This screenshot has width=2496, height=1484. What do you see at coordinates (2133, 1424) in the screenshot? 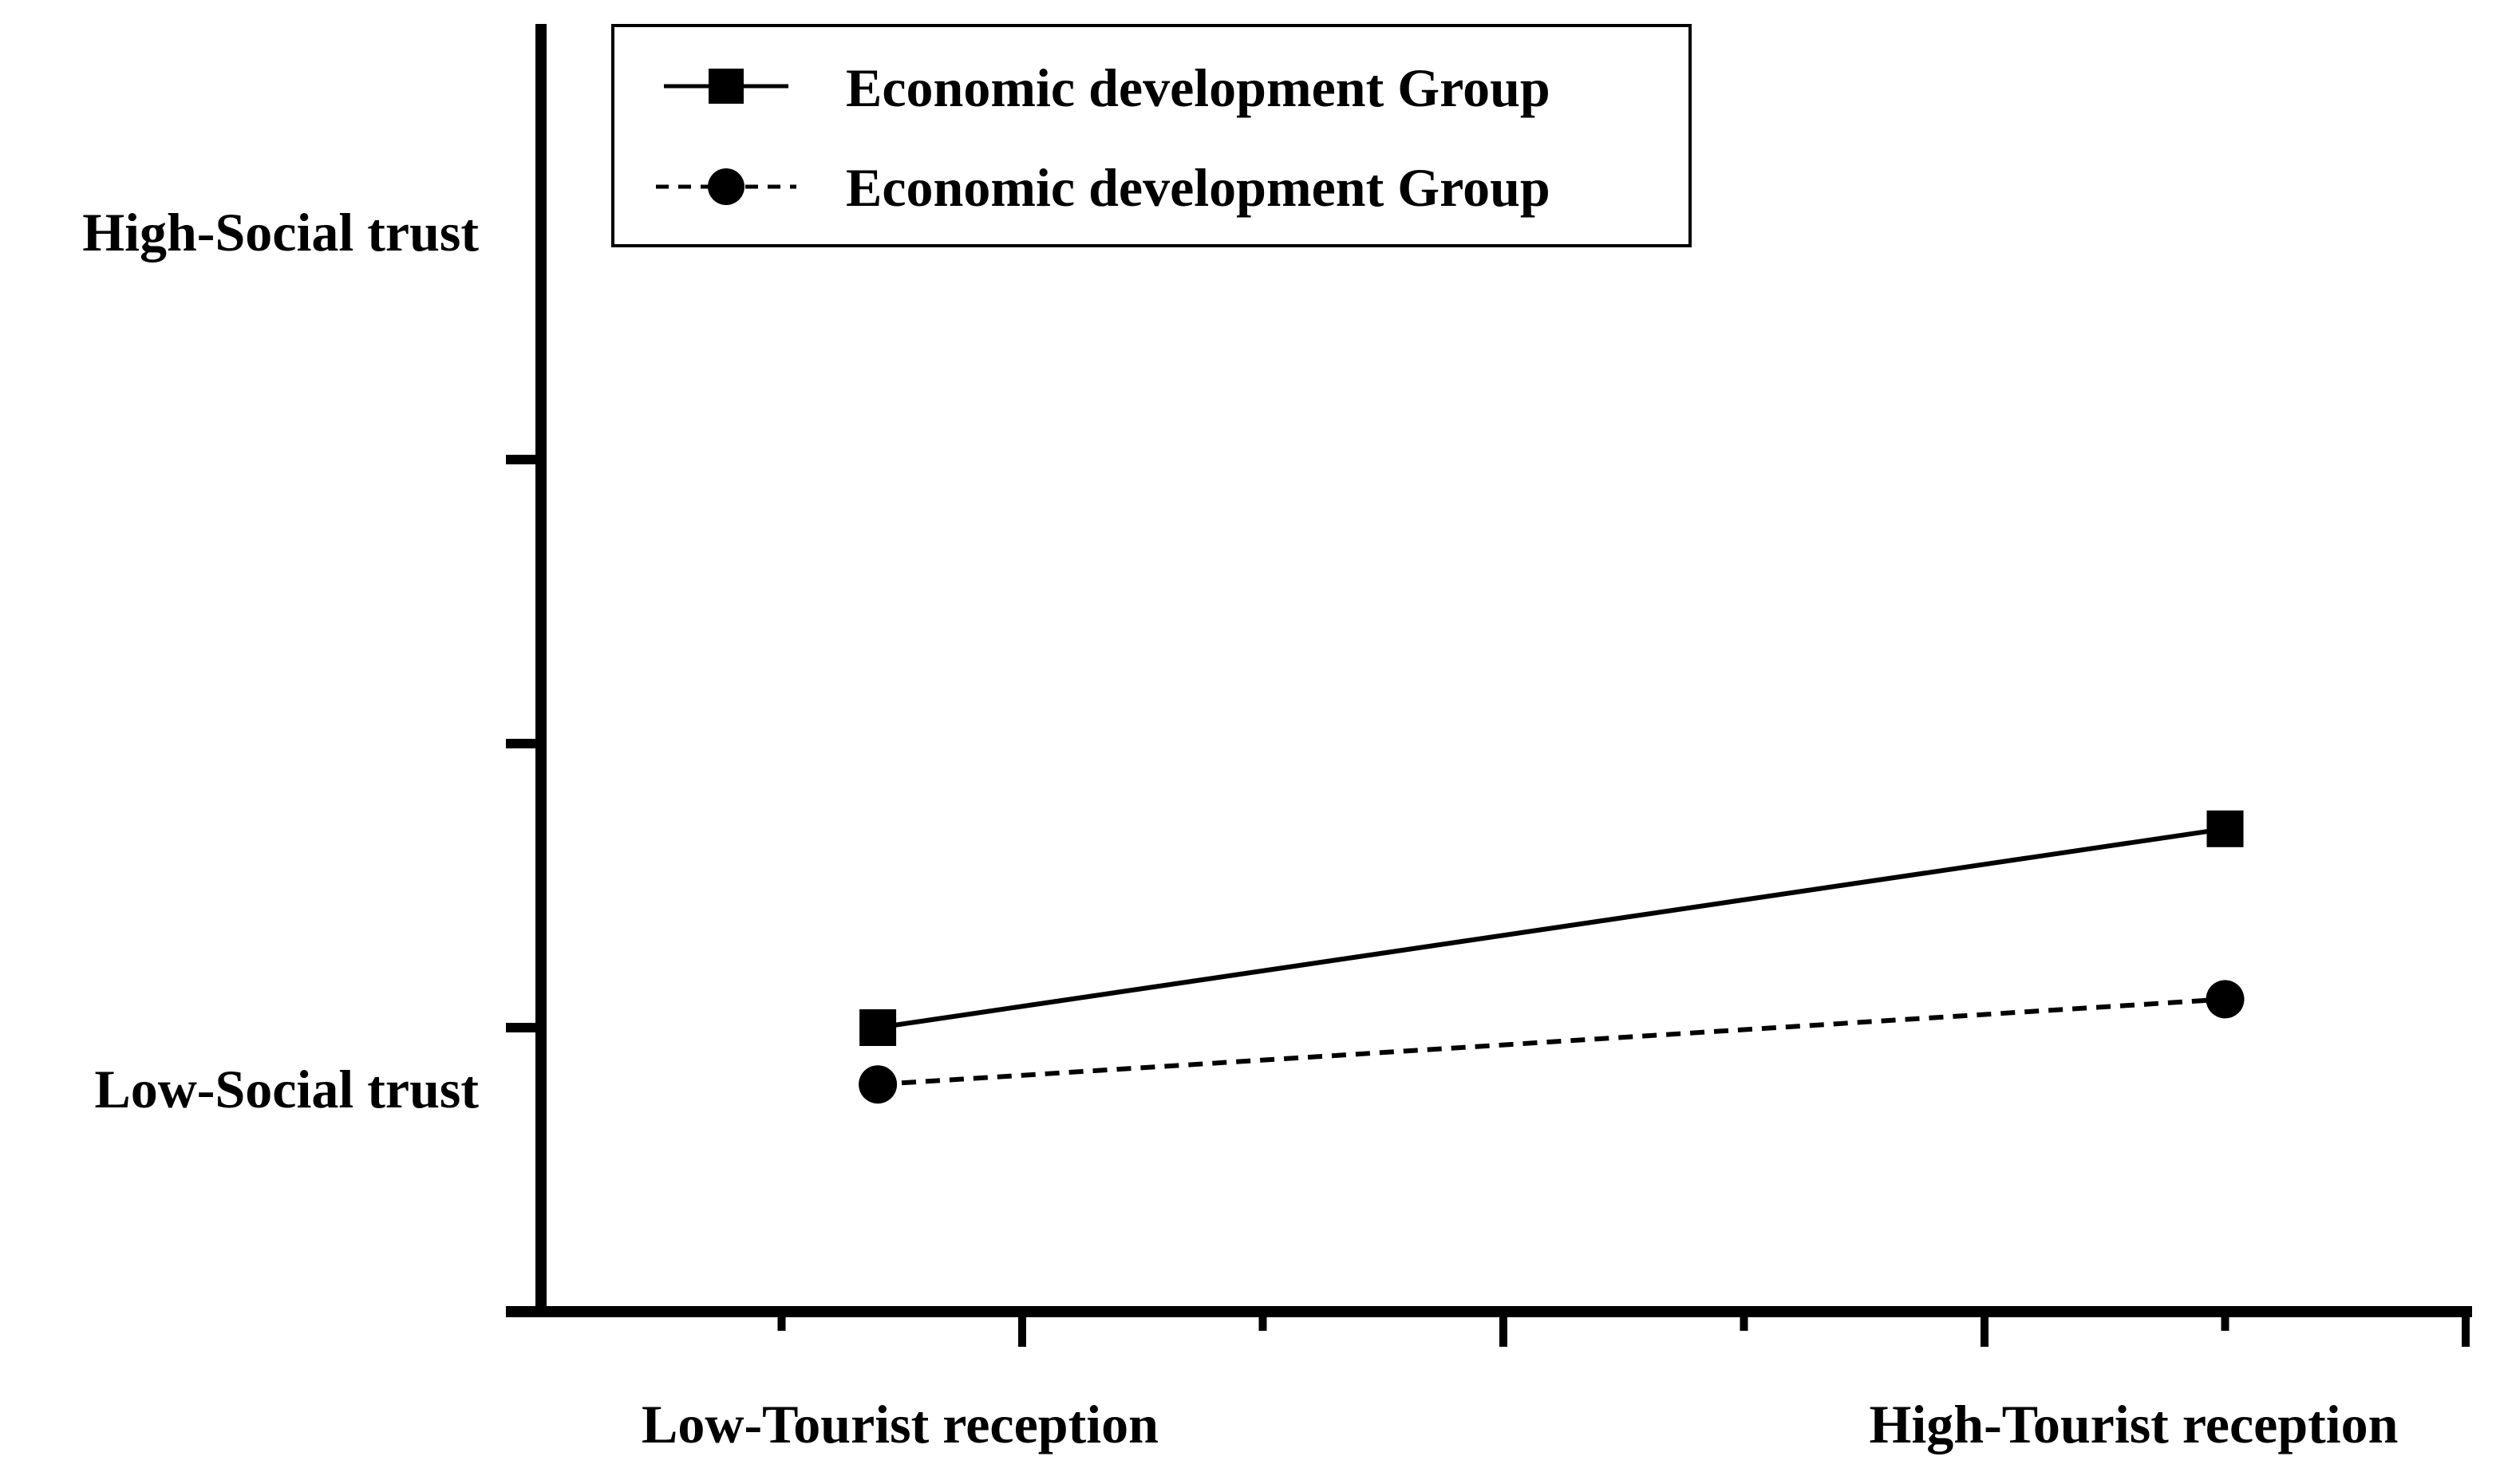
I see `x-label-high: High-Tourist reception` at bounding box center [2133, 1424].